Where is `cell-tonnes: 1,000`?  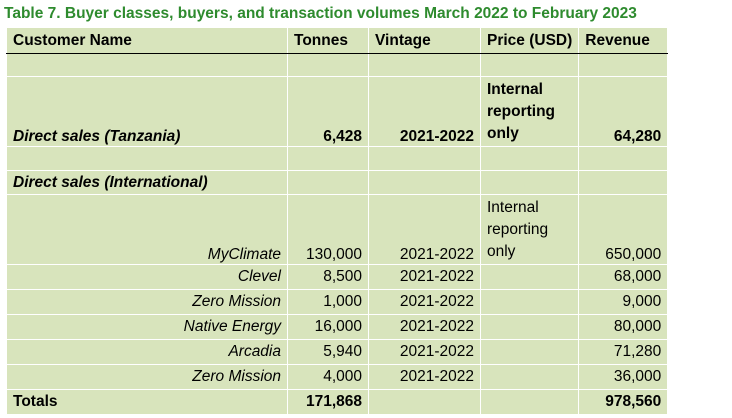 cell-tonnes: 1,000 is located at coordinates (328, 302).